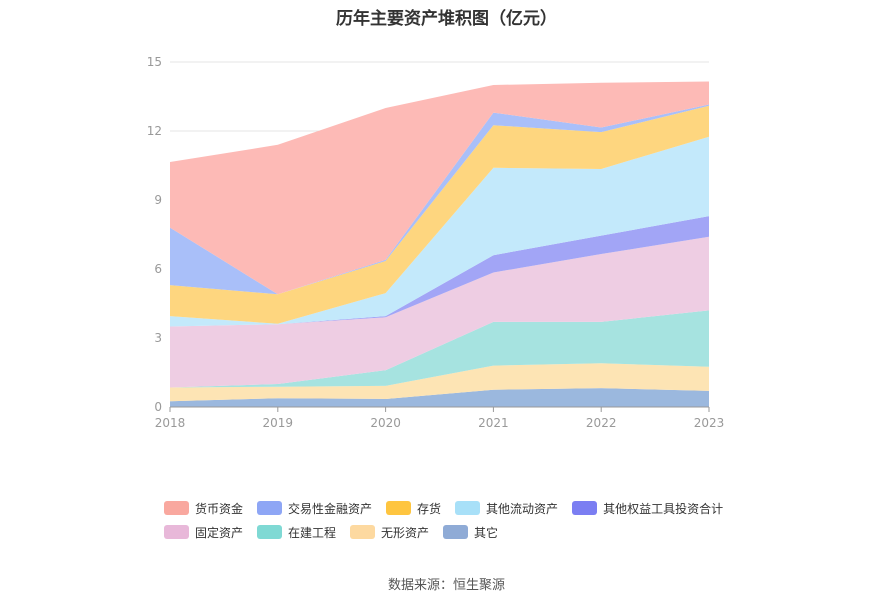 The height and width of the screenshot is (603, 893). I want to click on y-tick-label: 3, so click(158, 338).